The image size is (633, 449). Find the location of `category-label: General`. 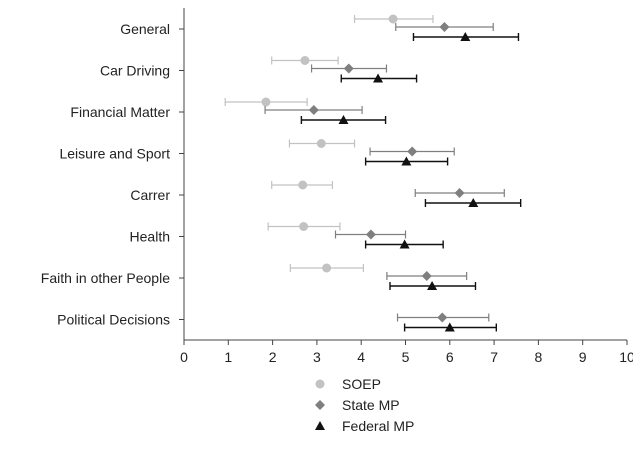

category-label: General is located at coordinates (145, 29).